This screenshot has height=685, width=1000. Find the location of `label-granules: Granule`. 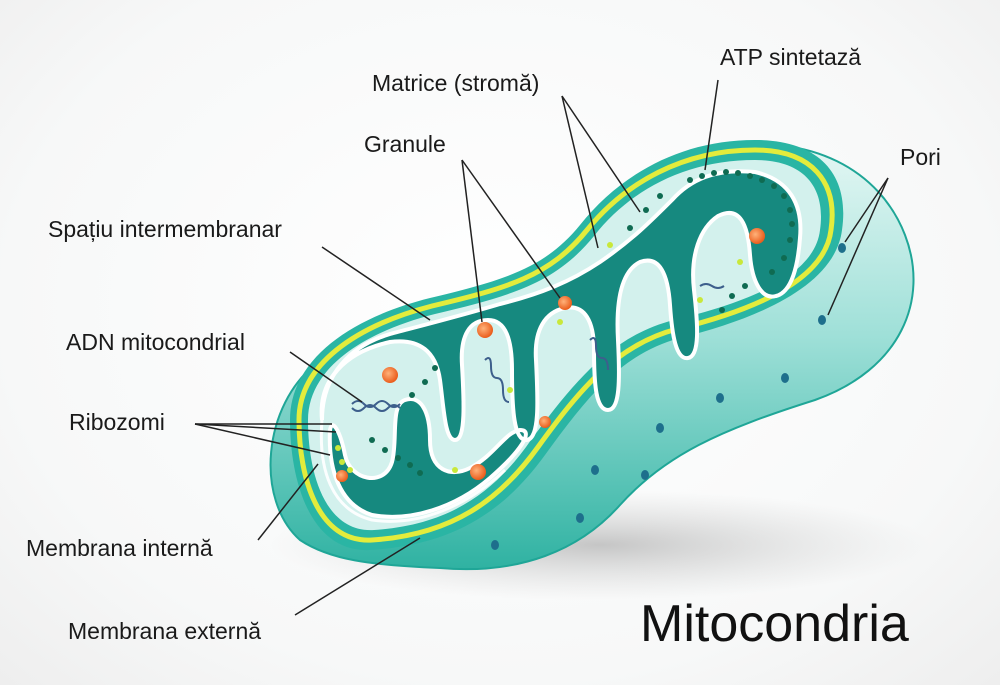

label-granules: Granule is located at coordinates (405, 144).